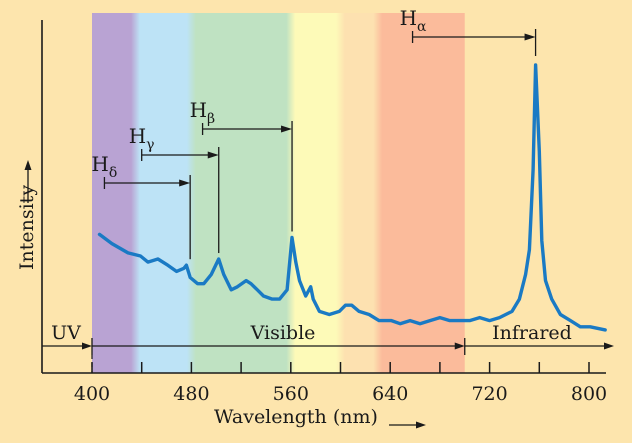 This screenshot has height=443, width=632. What do you see at coordinates (92, 394) in the screenshot?
I see `x-tick-label: 400` at bounding box center [92, 394].